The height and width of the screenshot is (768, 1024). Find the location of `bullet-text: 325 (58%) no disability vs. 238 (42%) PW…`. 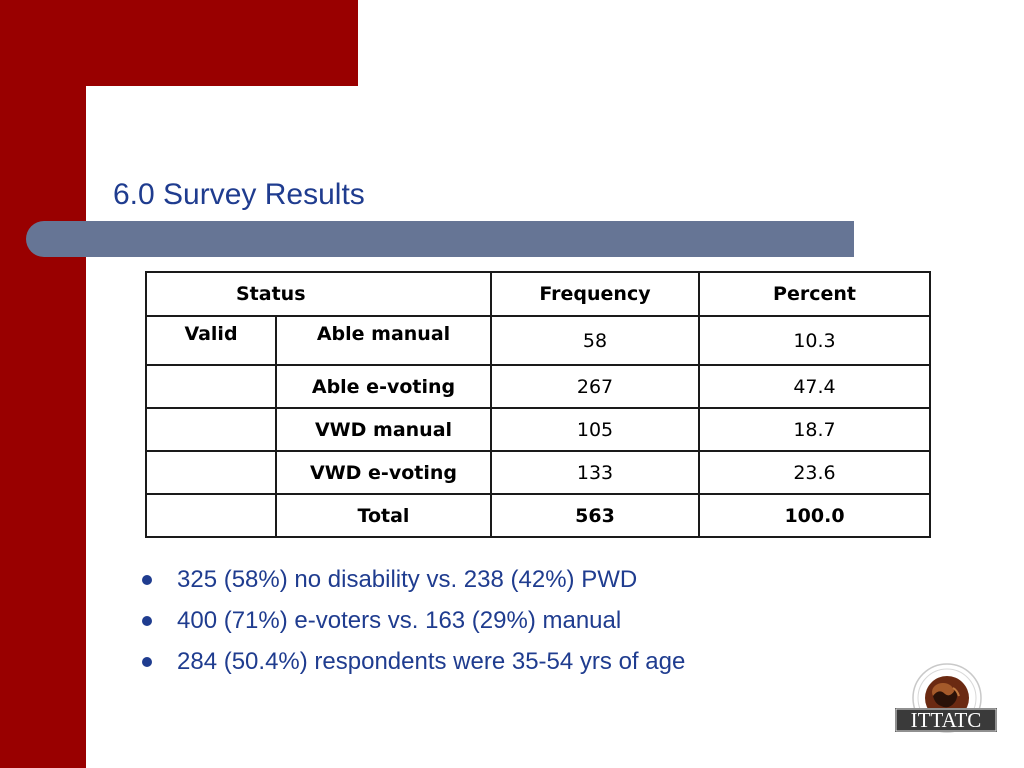

bullet-text: 325 (58%) no disability vs. 238 (42%) PW… is located at coordinates (407, 579).